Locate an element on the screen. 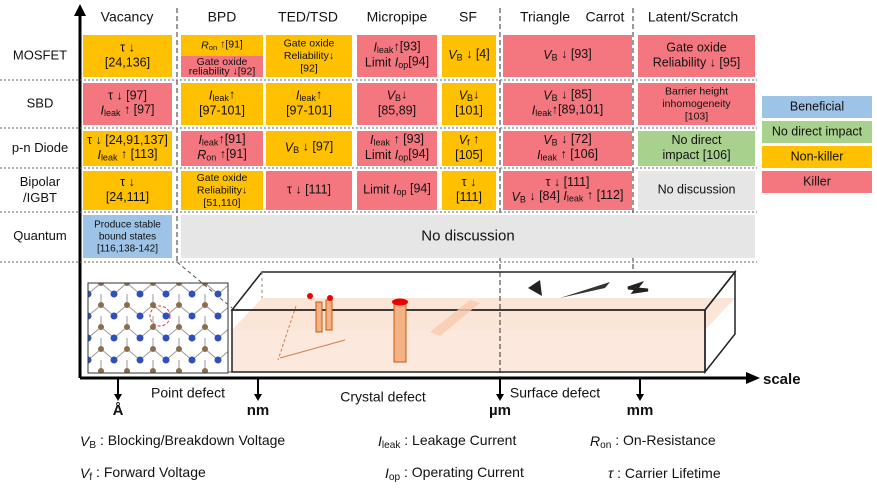  footnote: VB : Blocking/Breakdown Voltage is located at coordinates (182, 441).